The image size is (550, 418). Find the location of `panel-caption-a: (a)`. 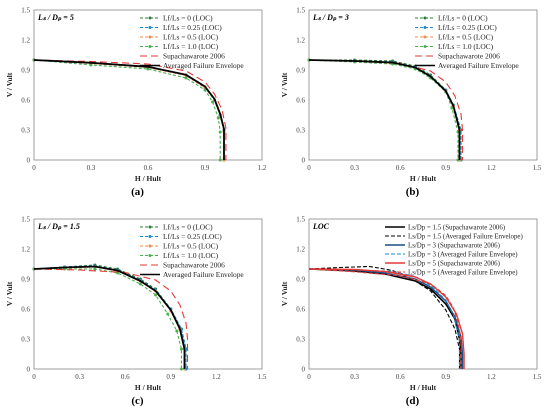

panel-caption-a: (a) is located at coordinates (137, 192).